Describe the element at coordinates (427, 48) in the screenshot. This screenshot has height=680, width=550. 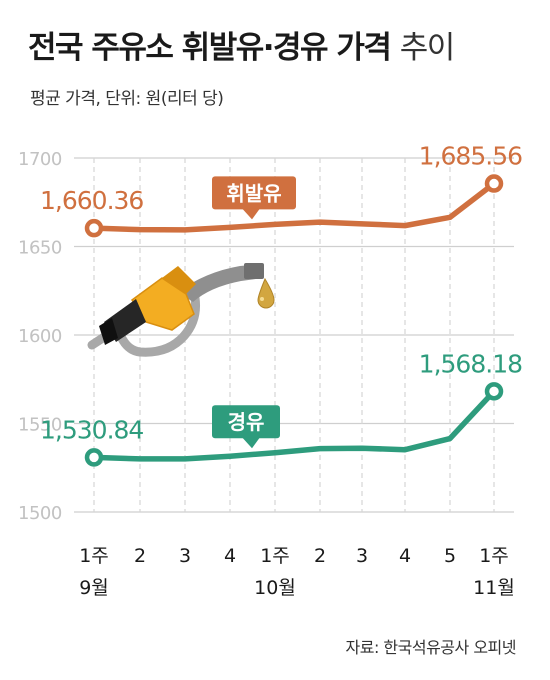
I see `title-suffix: 추이` at that location.